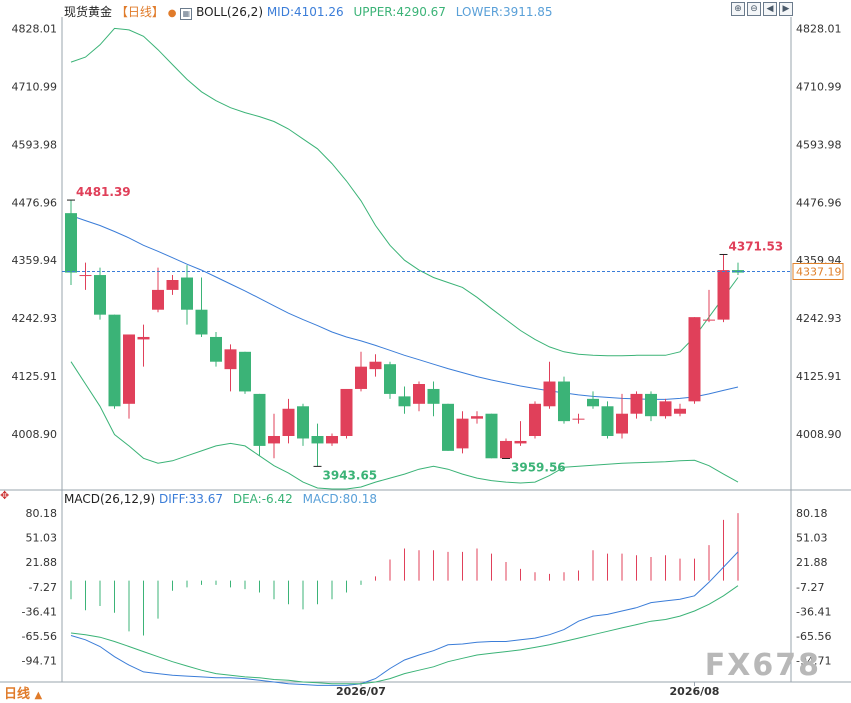  Describe the element at coordinates (756, 246) in the screenshot. I see `high-price-label: 4371.53` at that location.